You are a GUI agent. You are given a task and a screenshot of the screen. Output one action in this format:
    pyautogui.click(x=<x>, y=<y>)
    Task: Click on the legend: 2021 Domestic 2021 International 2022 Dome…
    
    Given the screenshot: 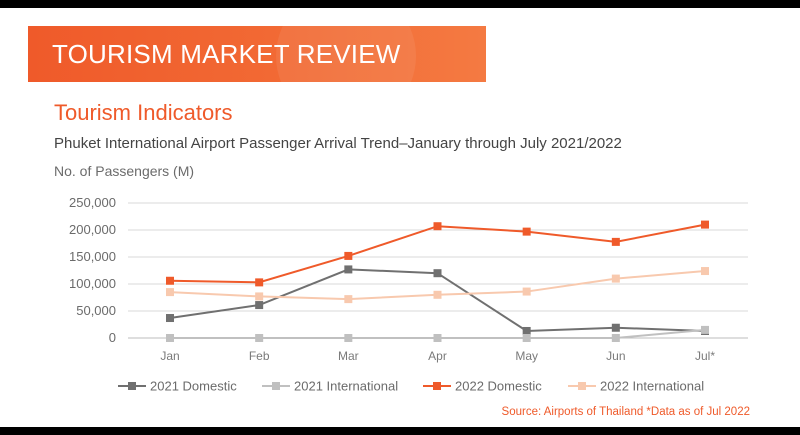 What is the action you would take?
    pyautogui.click(x=411, y=386)
    